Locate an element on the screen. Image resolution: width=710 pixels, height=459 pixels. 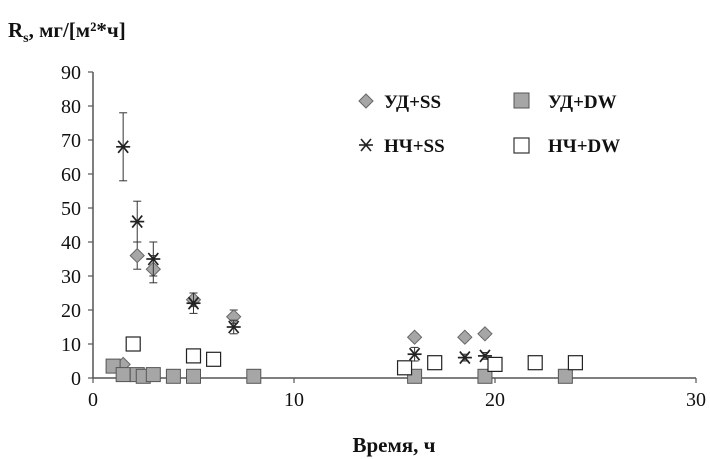
legend-item-ud-ss: УД+SS is located at coordinates (399, 102).